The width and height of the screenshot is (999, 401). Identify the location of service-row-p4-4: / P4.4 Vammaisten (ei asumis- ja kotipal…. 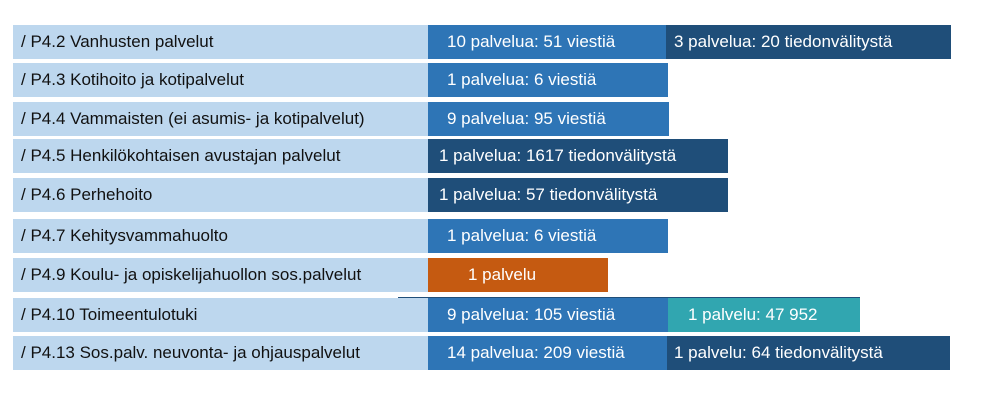
(499, 119).